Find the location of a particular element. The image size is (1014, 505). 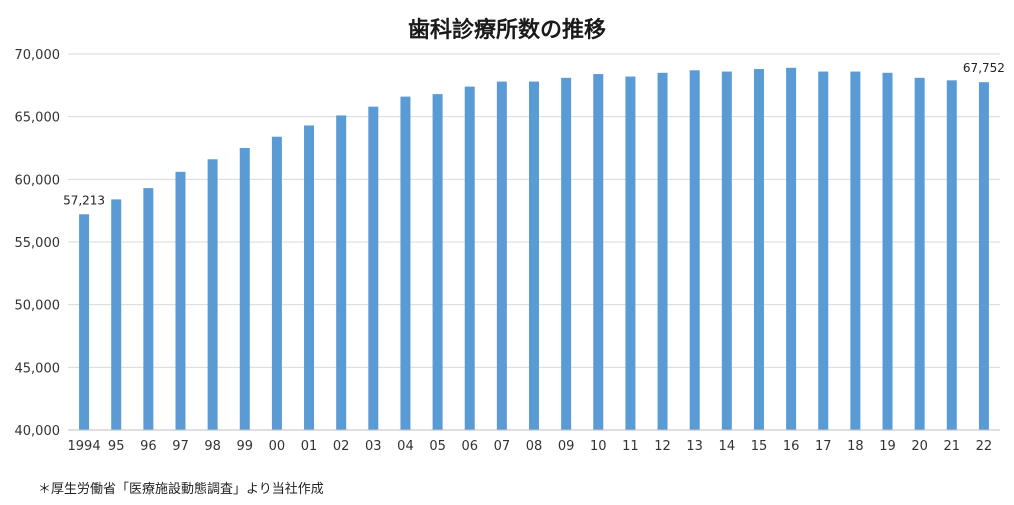

x-tick-label: 14 is located at coordinates (727, 446).